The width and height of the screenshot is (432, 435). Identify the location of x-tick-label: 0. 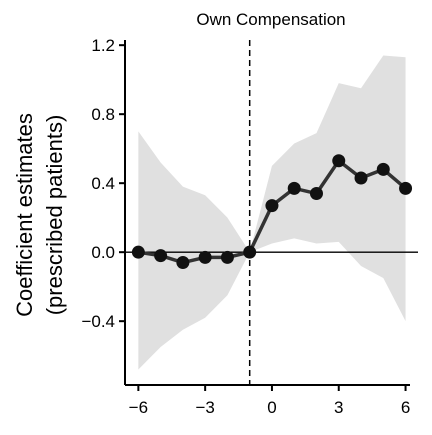
(271, 407).